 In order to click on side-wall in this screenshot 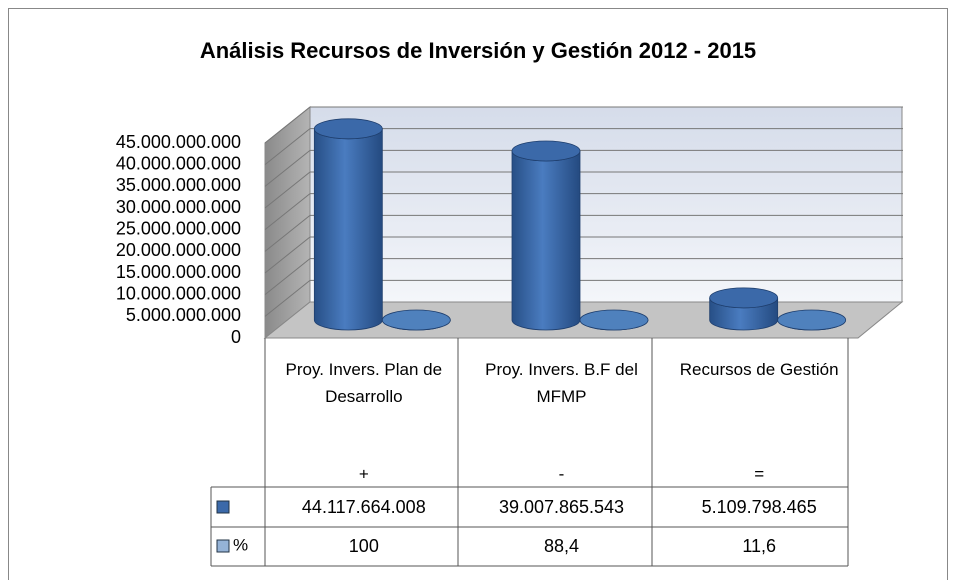, I will do `click(287, 222)`.